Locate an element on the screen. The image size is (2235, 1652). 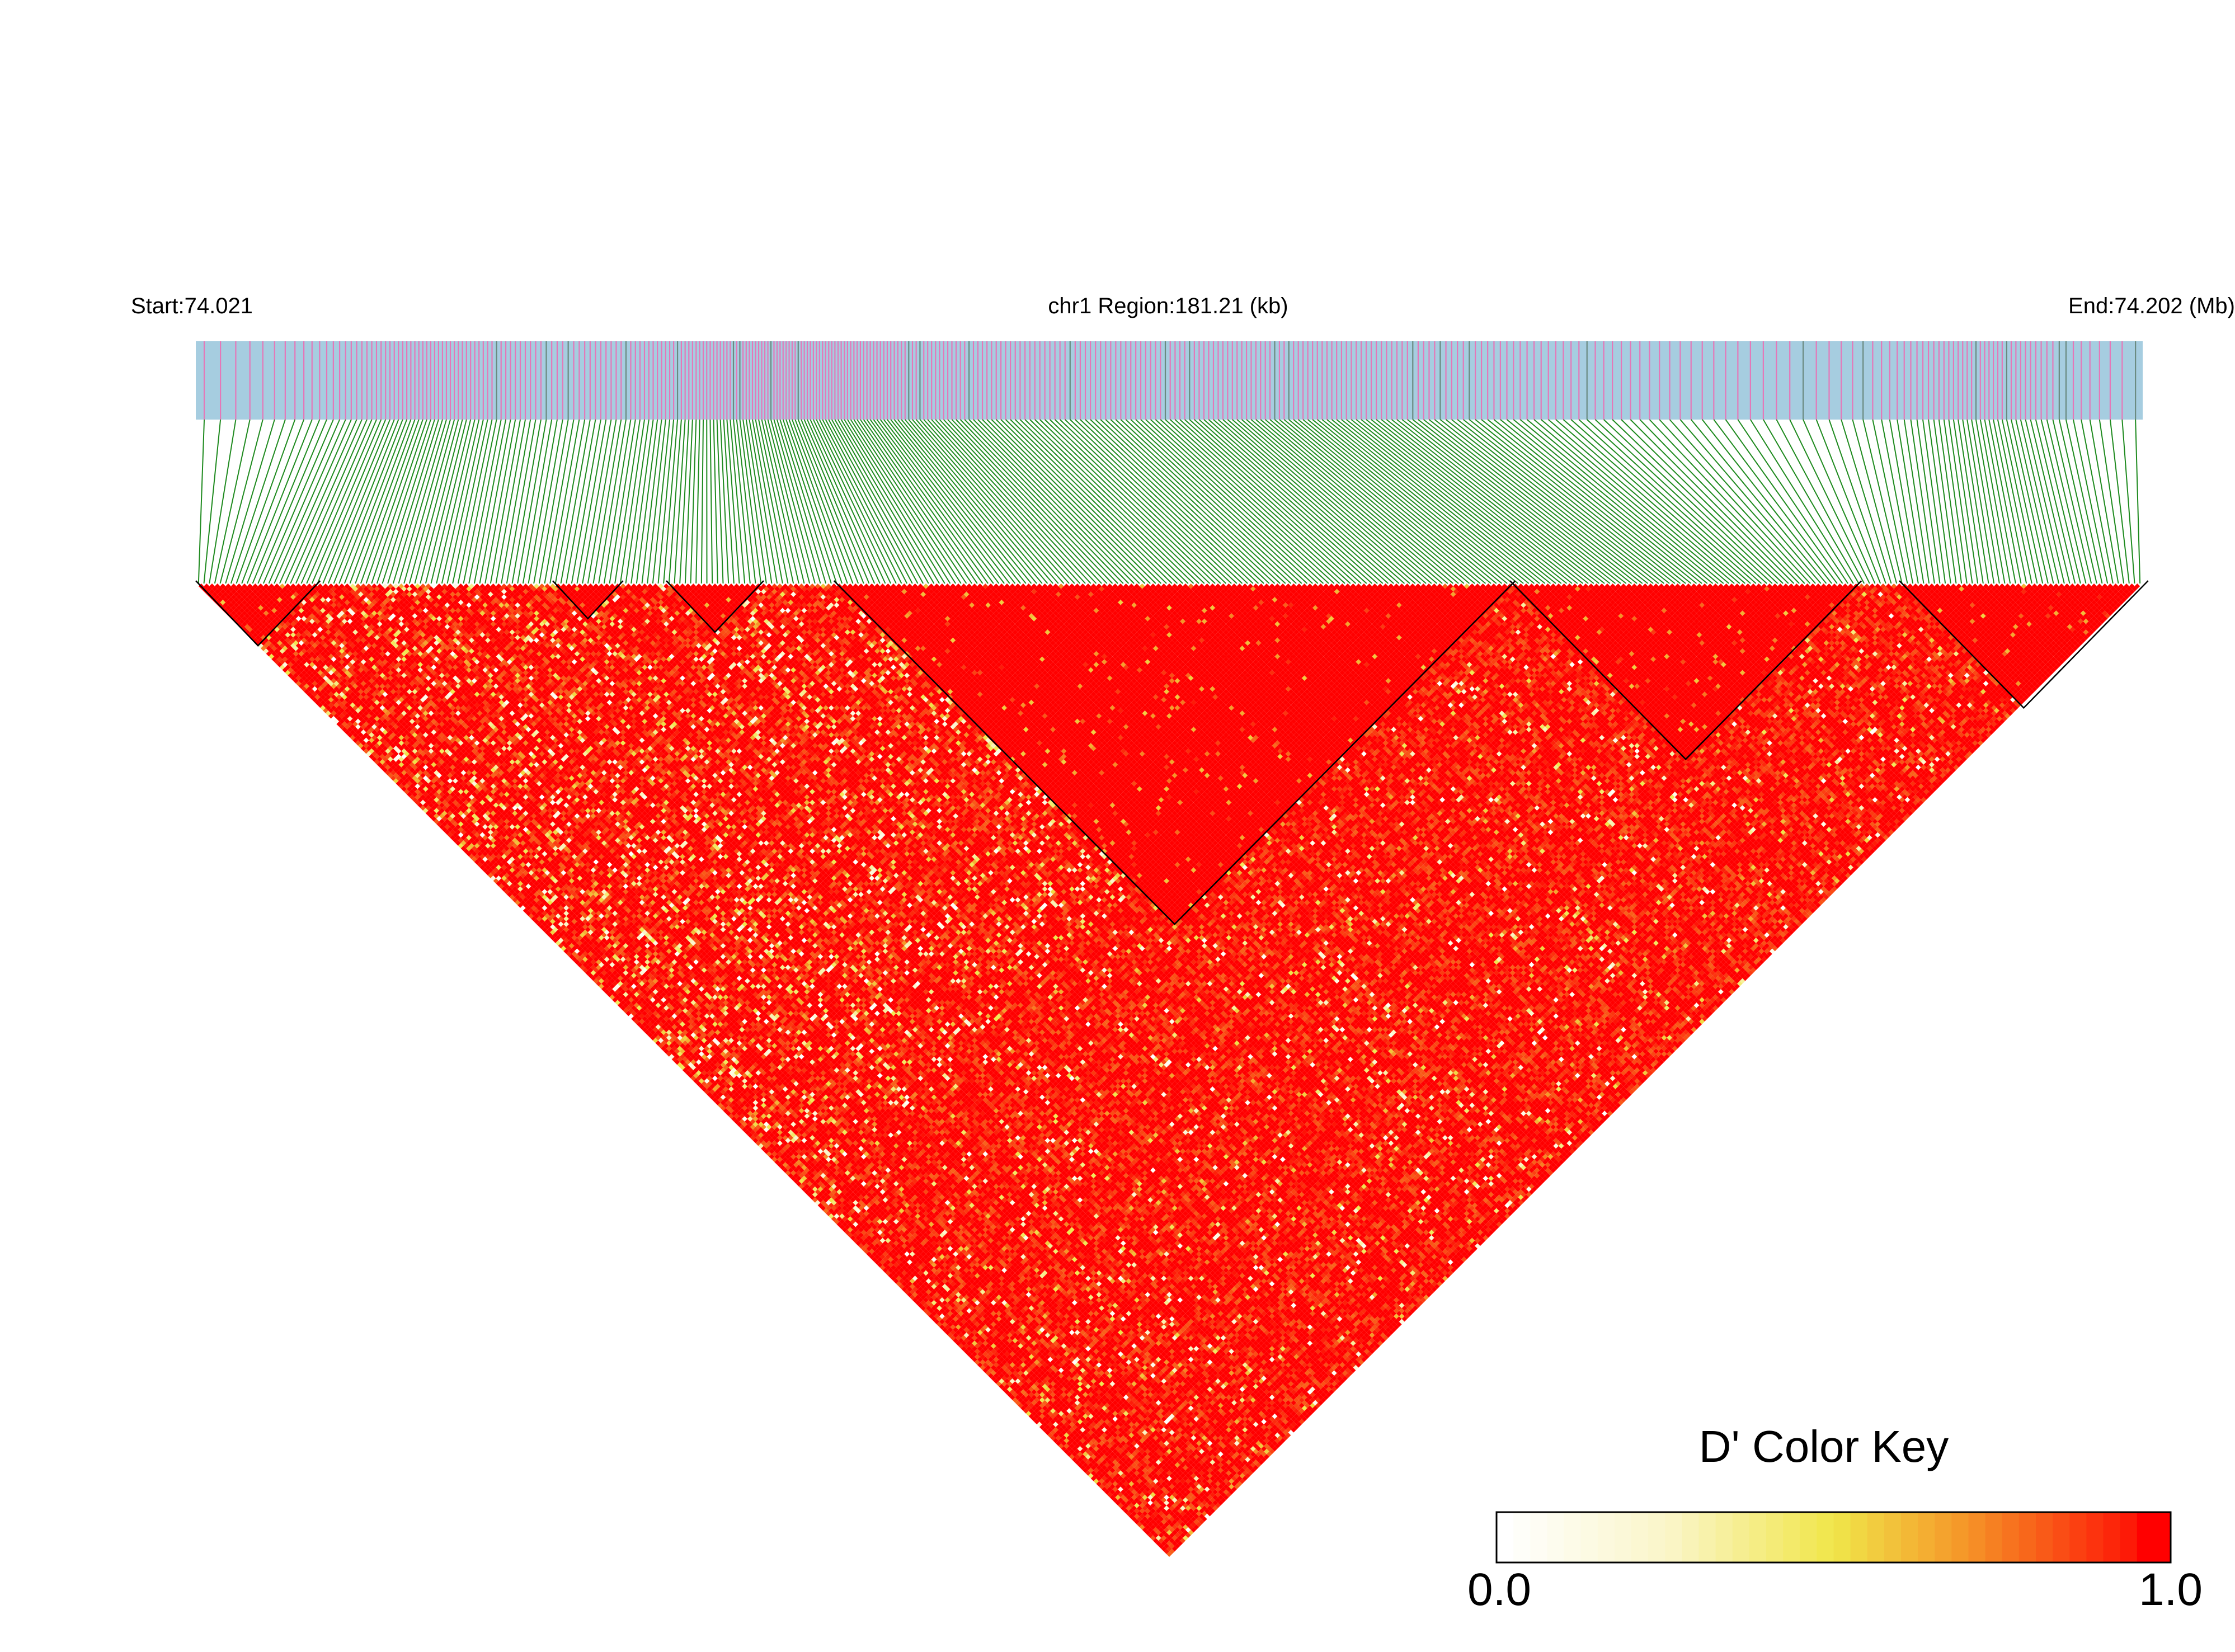
snp-connector-lines is located at coordinates (1169, 502).